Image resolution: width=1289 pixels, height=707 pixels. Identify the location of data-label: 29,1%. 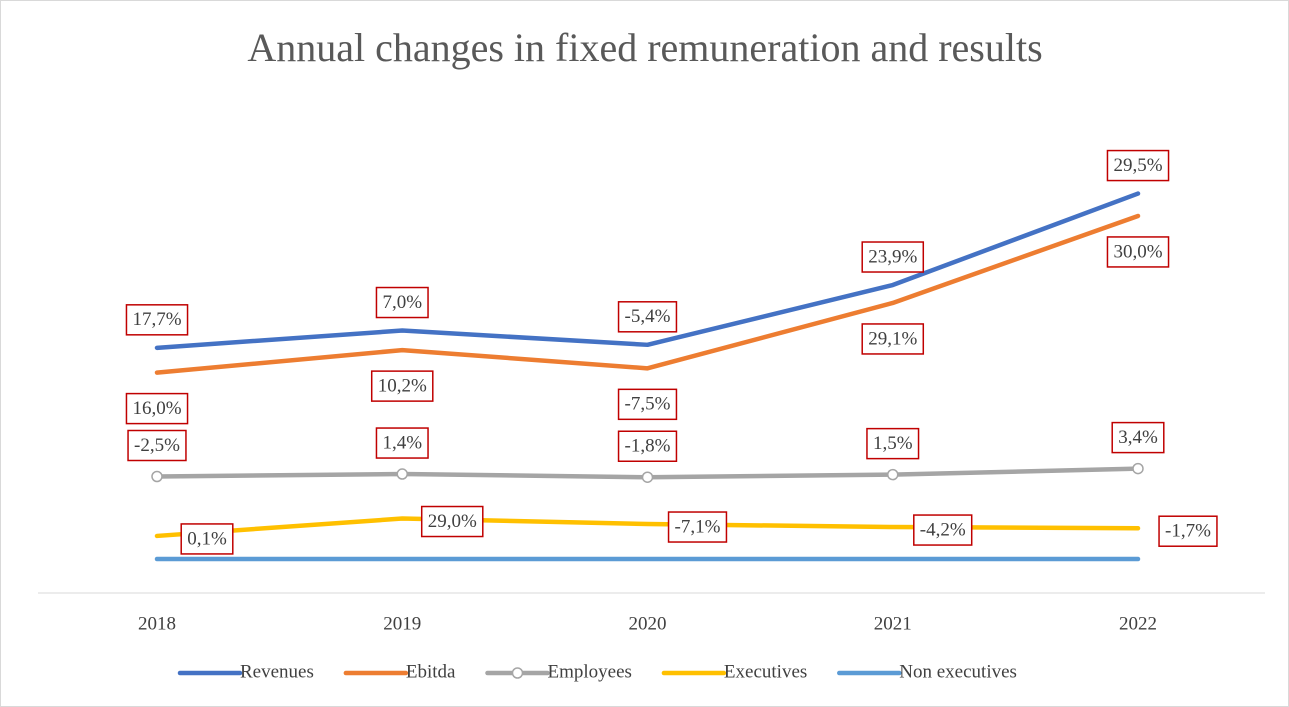
(892, 338).